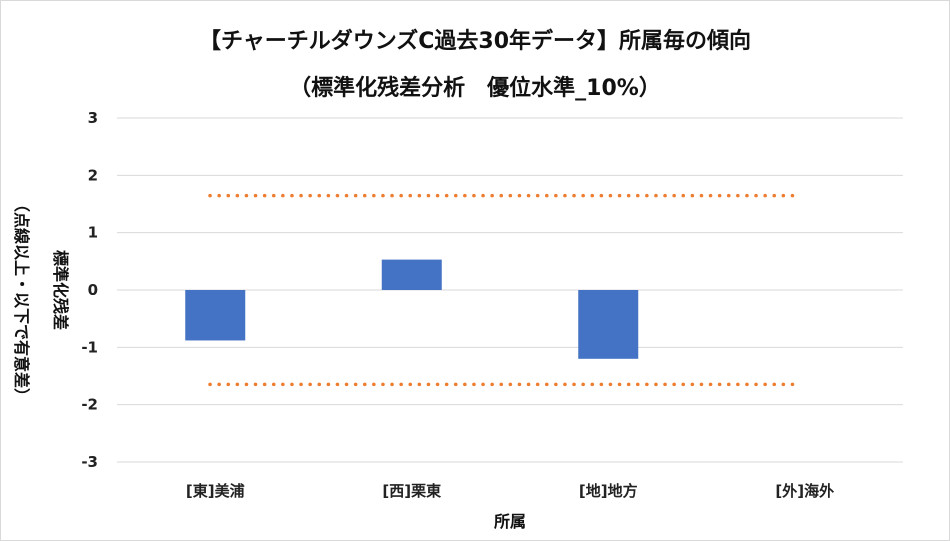 This screenshot has width=950, height=541. Describe the element at coordinates (475, 41) in the screenshot. I see `chart-title-line1: 【チャーチルダウンズC過去30年データ】所属毎の傾向` at that location.